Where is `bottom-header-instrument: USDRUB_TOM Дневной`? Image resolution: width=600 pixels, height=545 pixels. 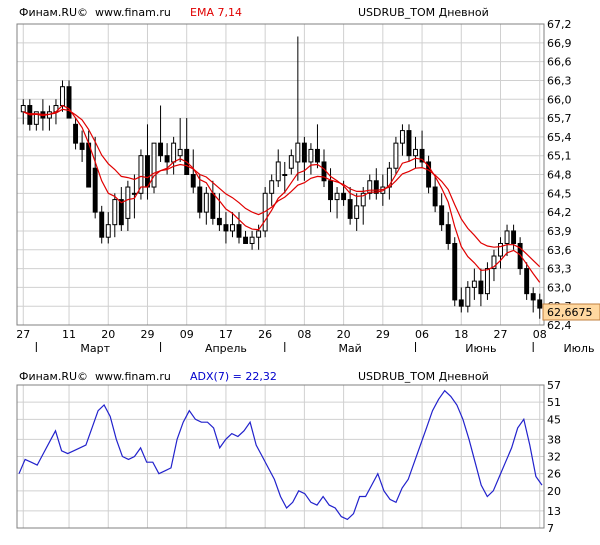 bottom-header-instrument: USDRUB_TOM Дневной is located at coordinates (423, 376).